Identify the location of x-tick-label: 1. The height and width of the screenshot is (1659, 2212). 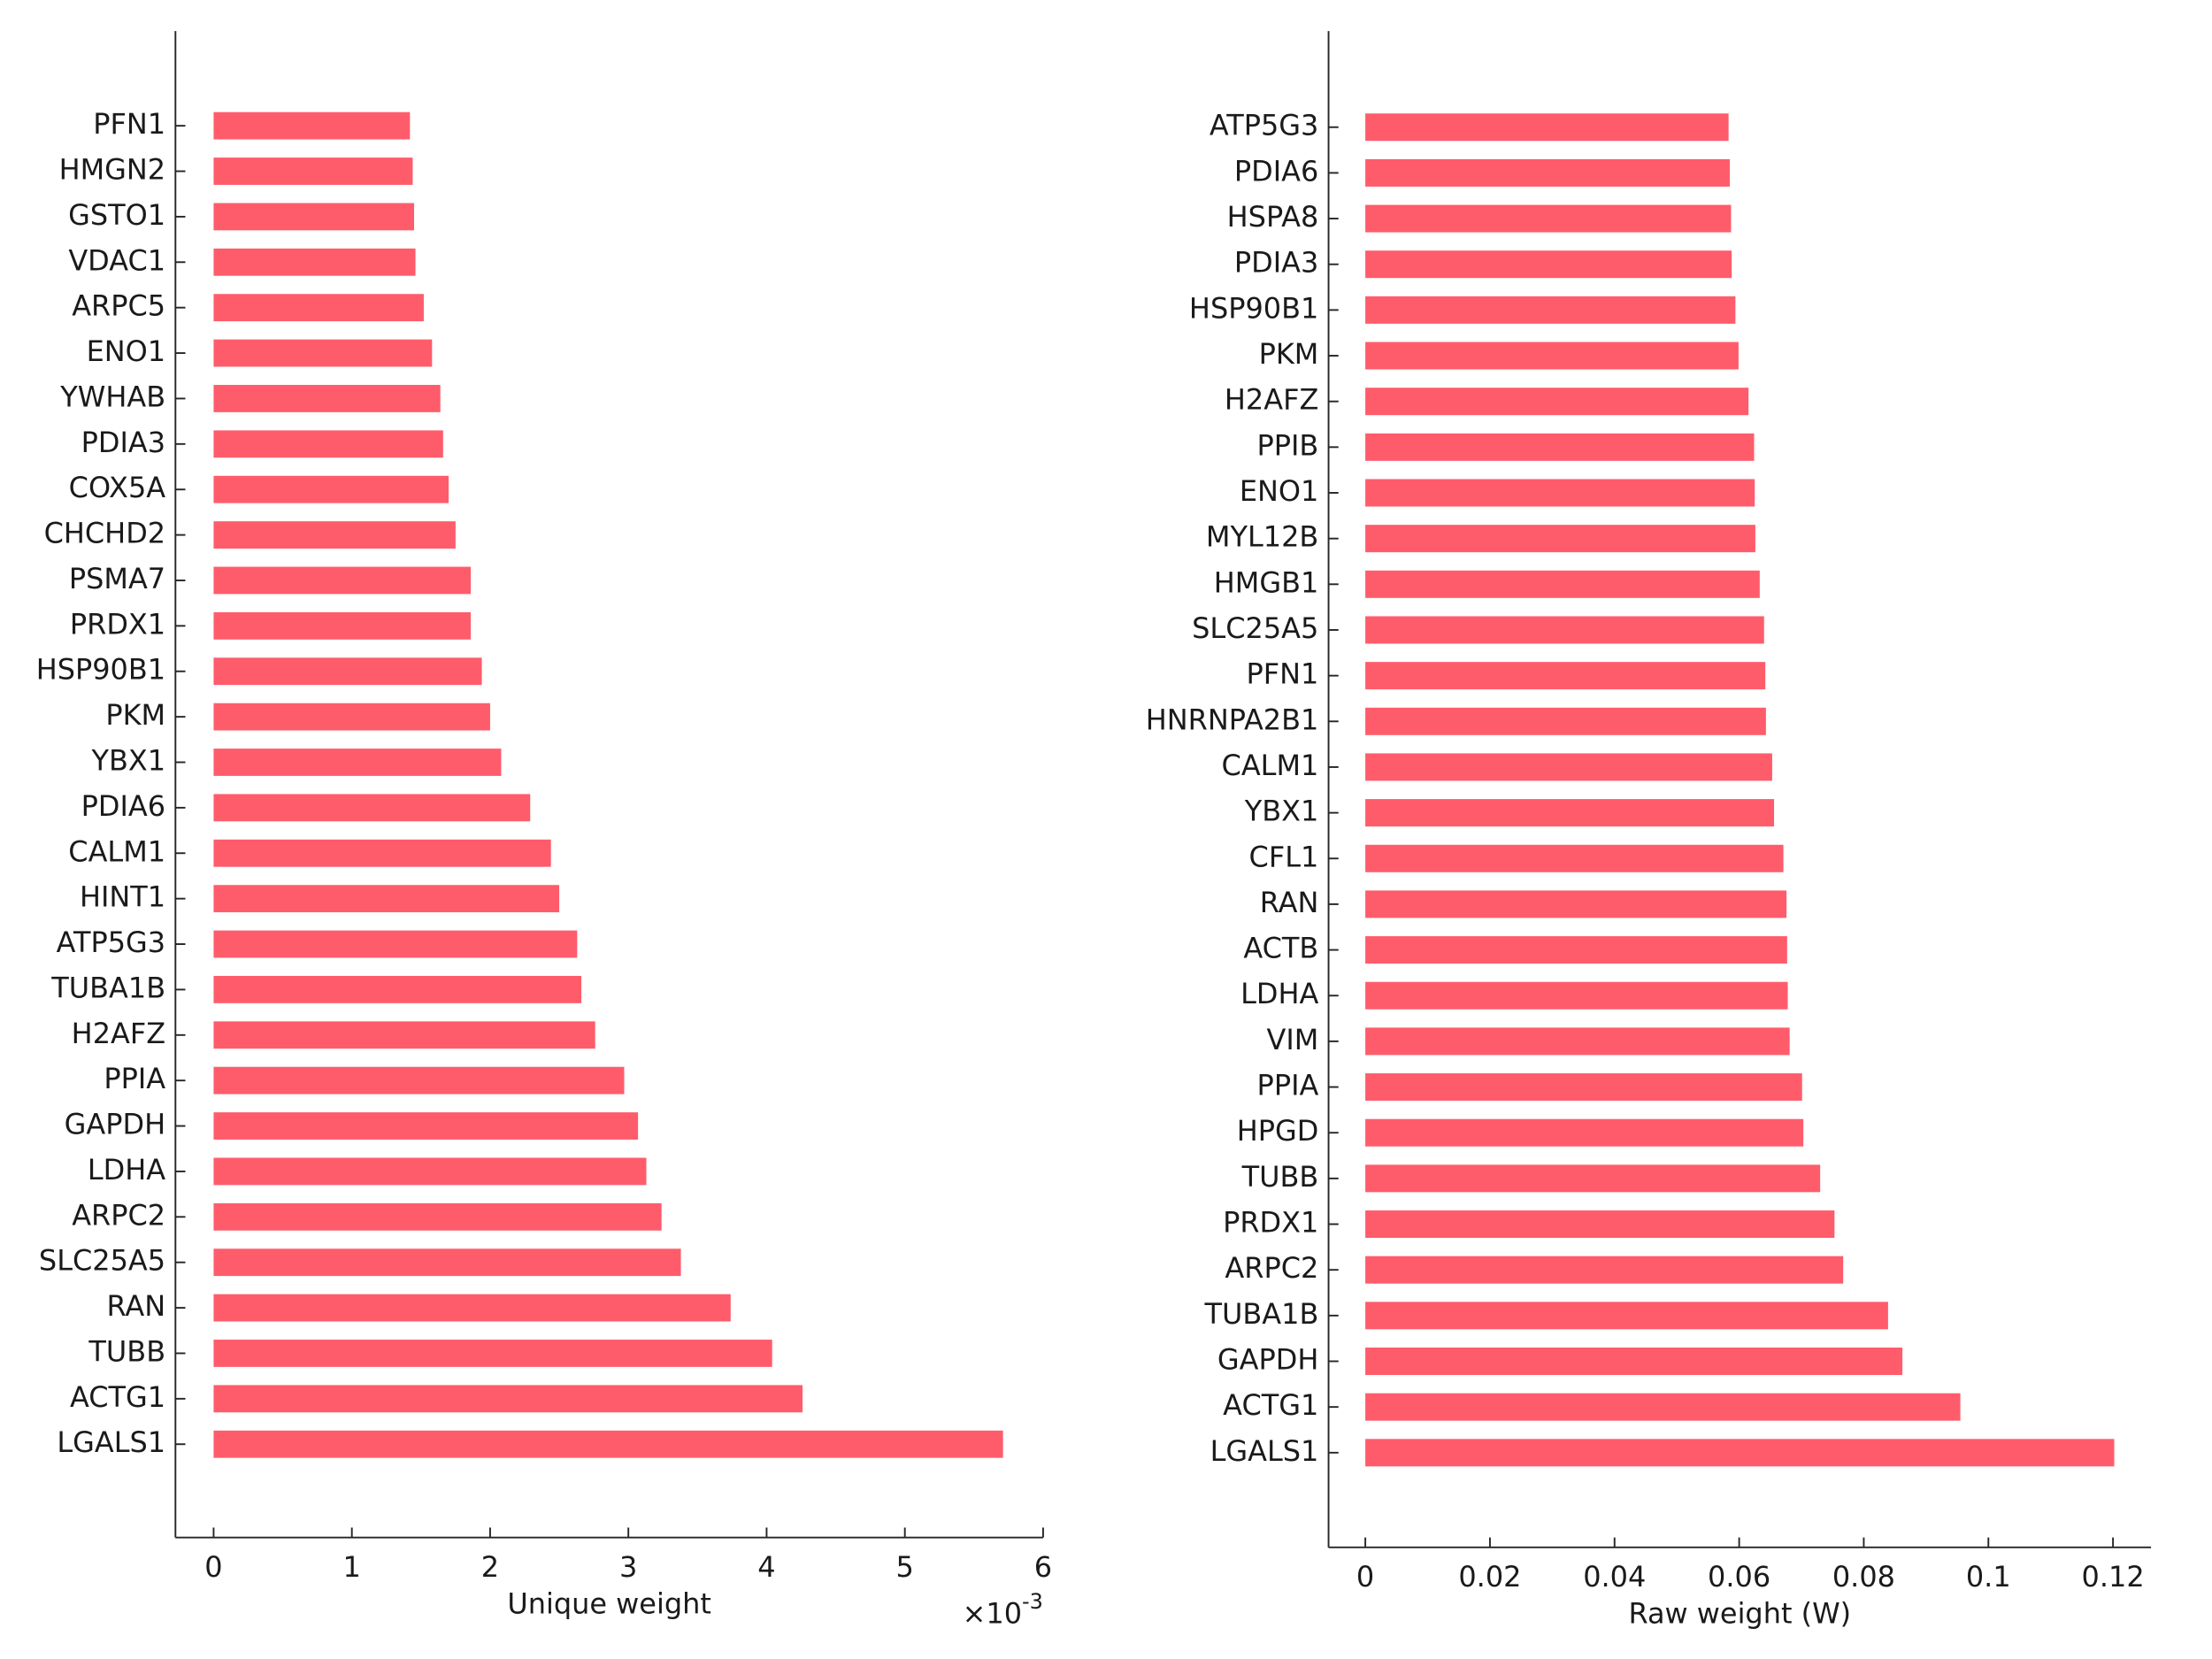
(352, 1567).